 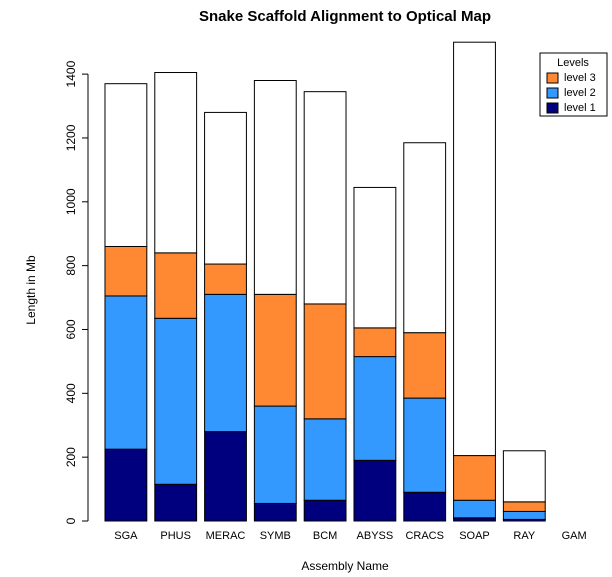 What do you see at coordinates (175, 536) in the screenshot?
I see `x-tick-label: PHUS` at bounding box center [175, 536].